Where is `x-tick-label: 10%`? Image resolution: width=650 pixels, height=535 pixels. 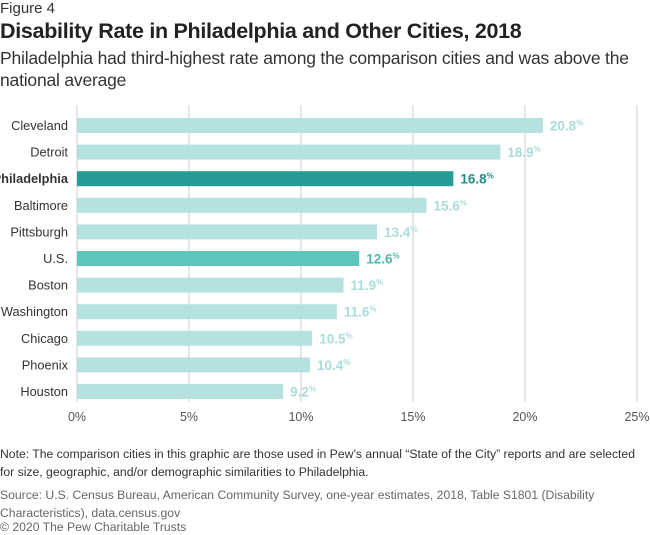
x-tick-label: 10% is located at coordinates (300, 417).